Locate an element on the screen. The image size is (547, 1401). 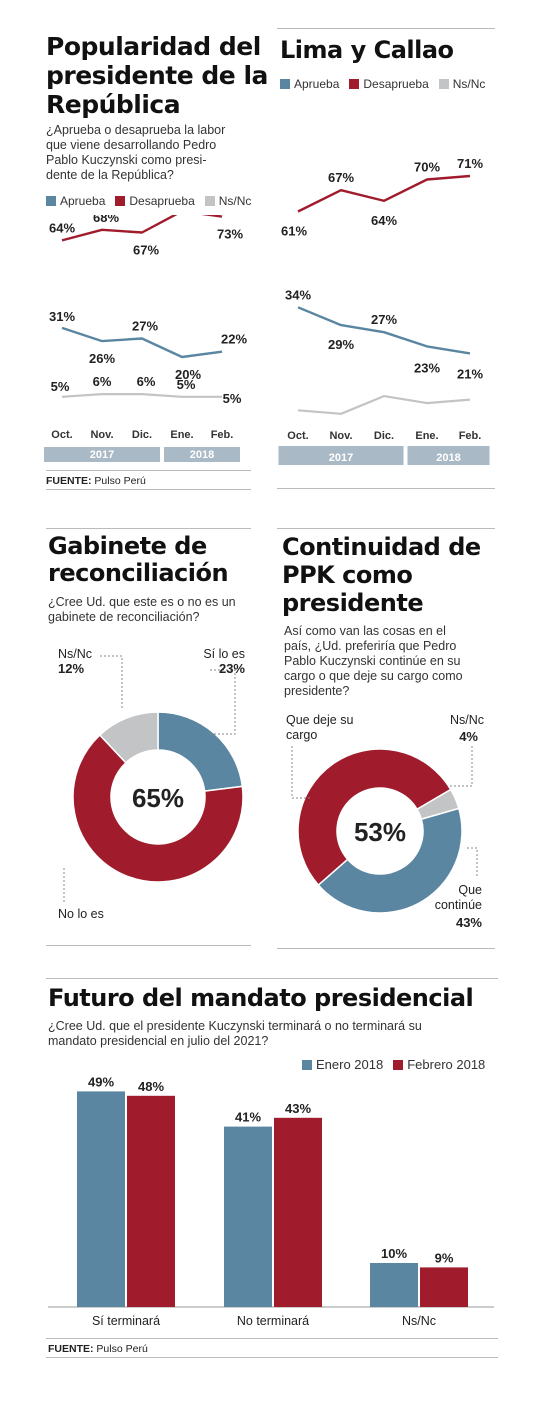
category-label: Sí terminará is located at coordinates (126, 1321).